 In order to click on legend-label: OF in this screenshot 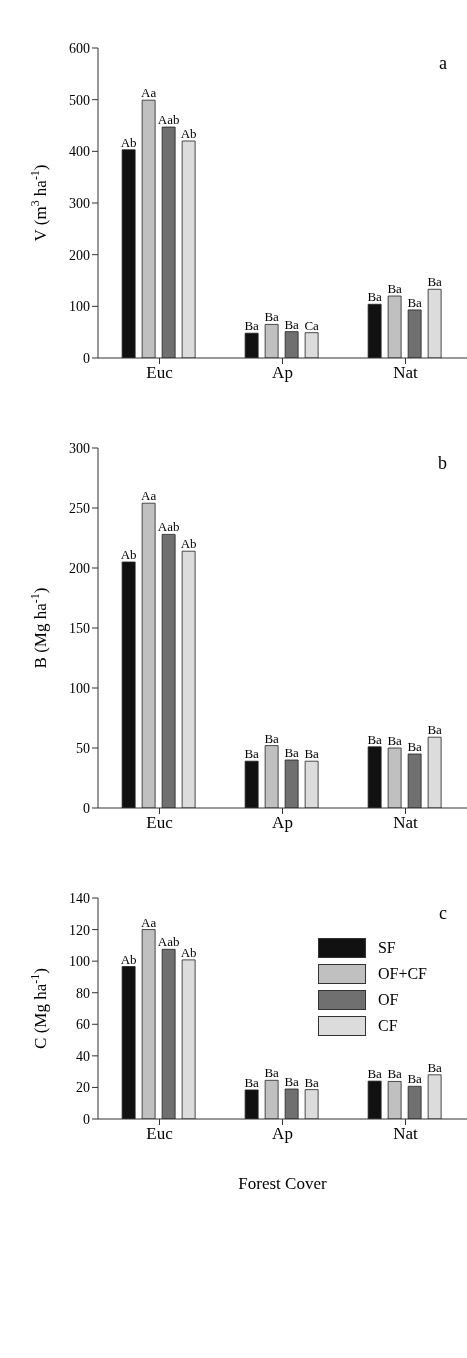, I will do `click(388, 1000)`.